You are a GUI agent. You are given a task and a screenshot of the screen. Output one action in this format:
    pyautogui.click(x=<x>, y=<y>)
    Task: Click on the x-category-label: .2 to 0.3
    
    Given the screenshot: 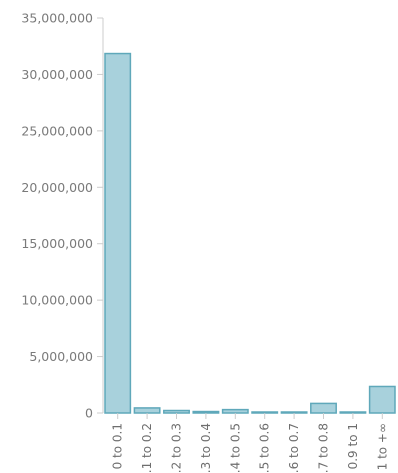 What is the action you would take?
    pyautogui.click(x=177, y=448)
    